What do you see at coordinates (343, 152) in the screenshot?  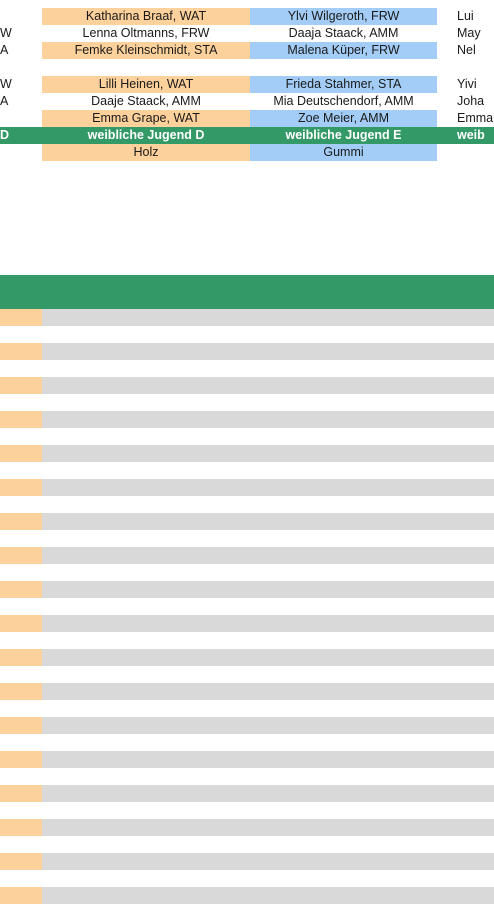 I see `table-cell: Gummi` at bounding box center [343, 152].